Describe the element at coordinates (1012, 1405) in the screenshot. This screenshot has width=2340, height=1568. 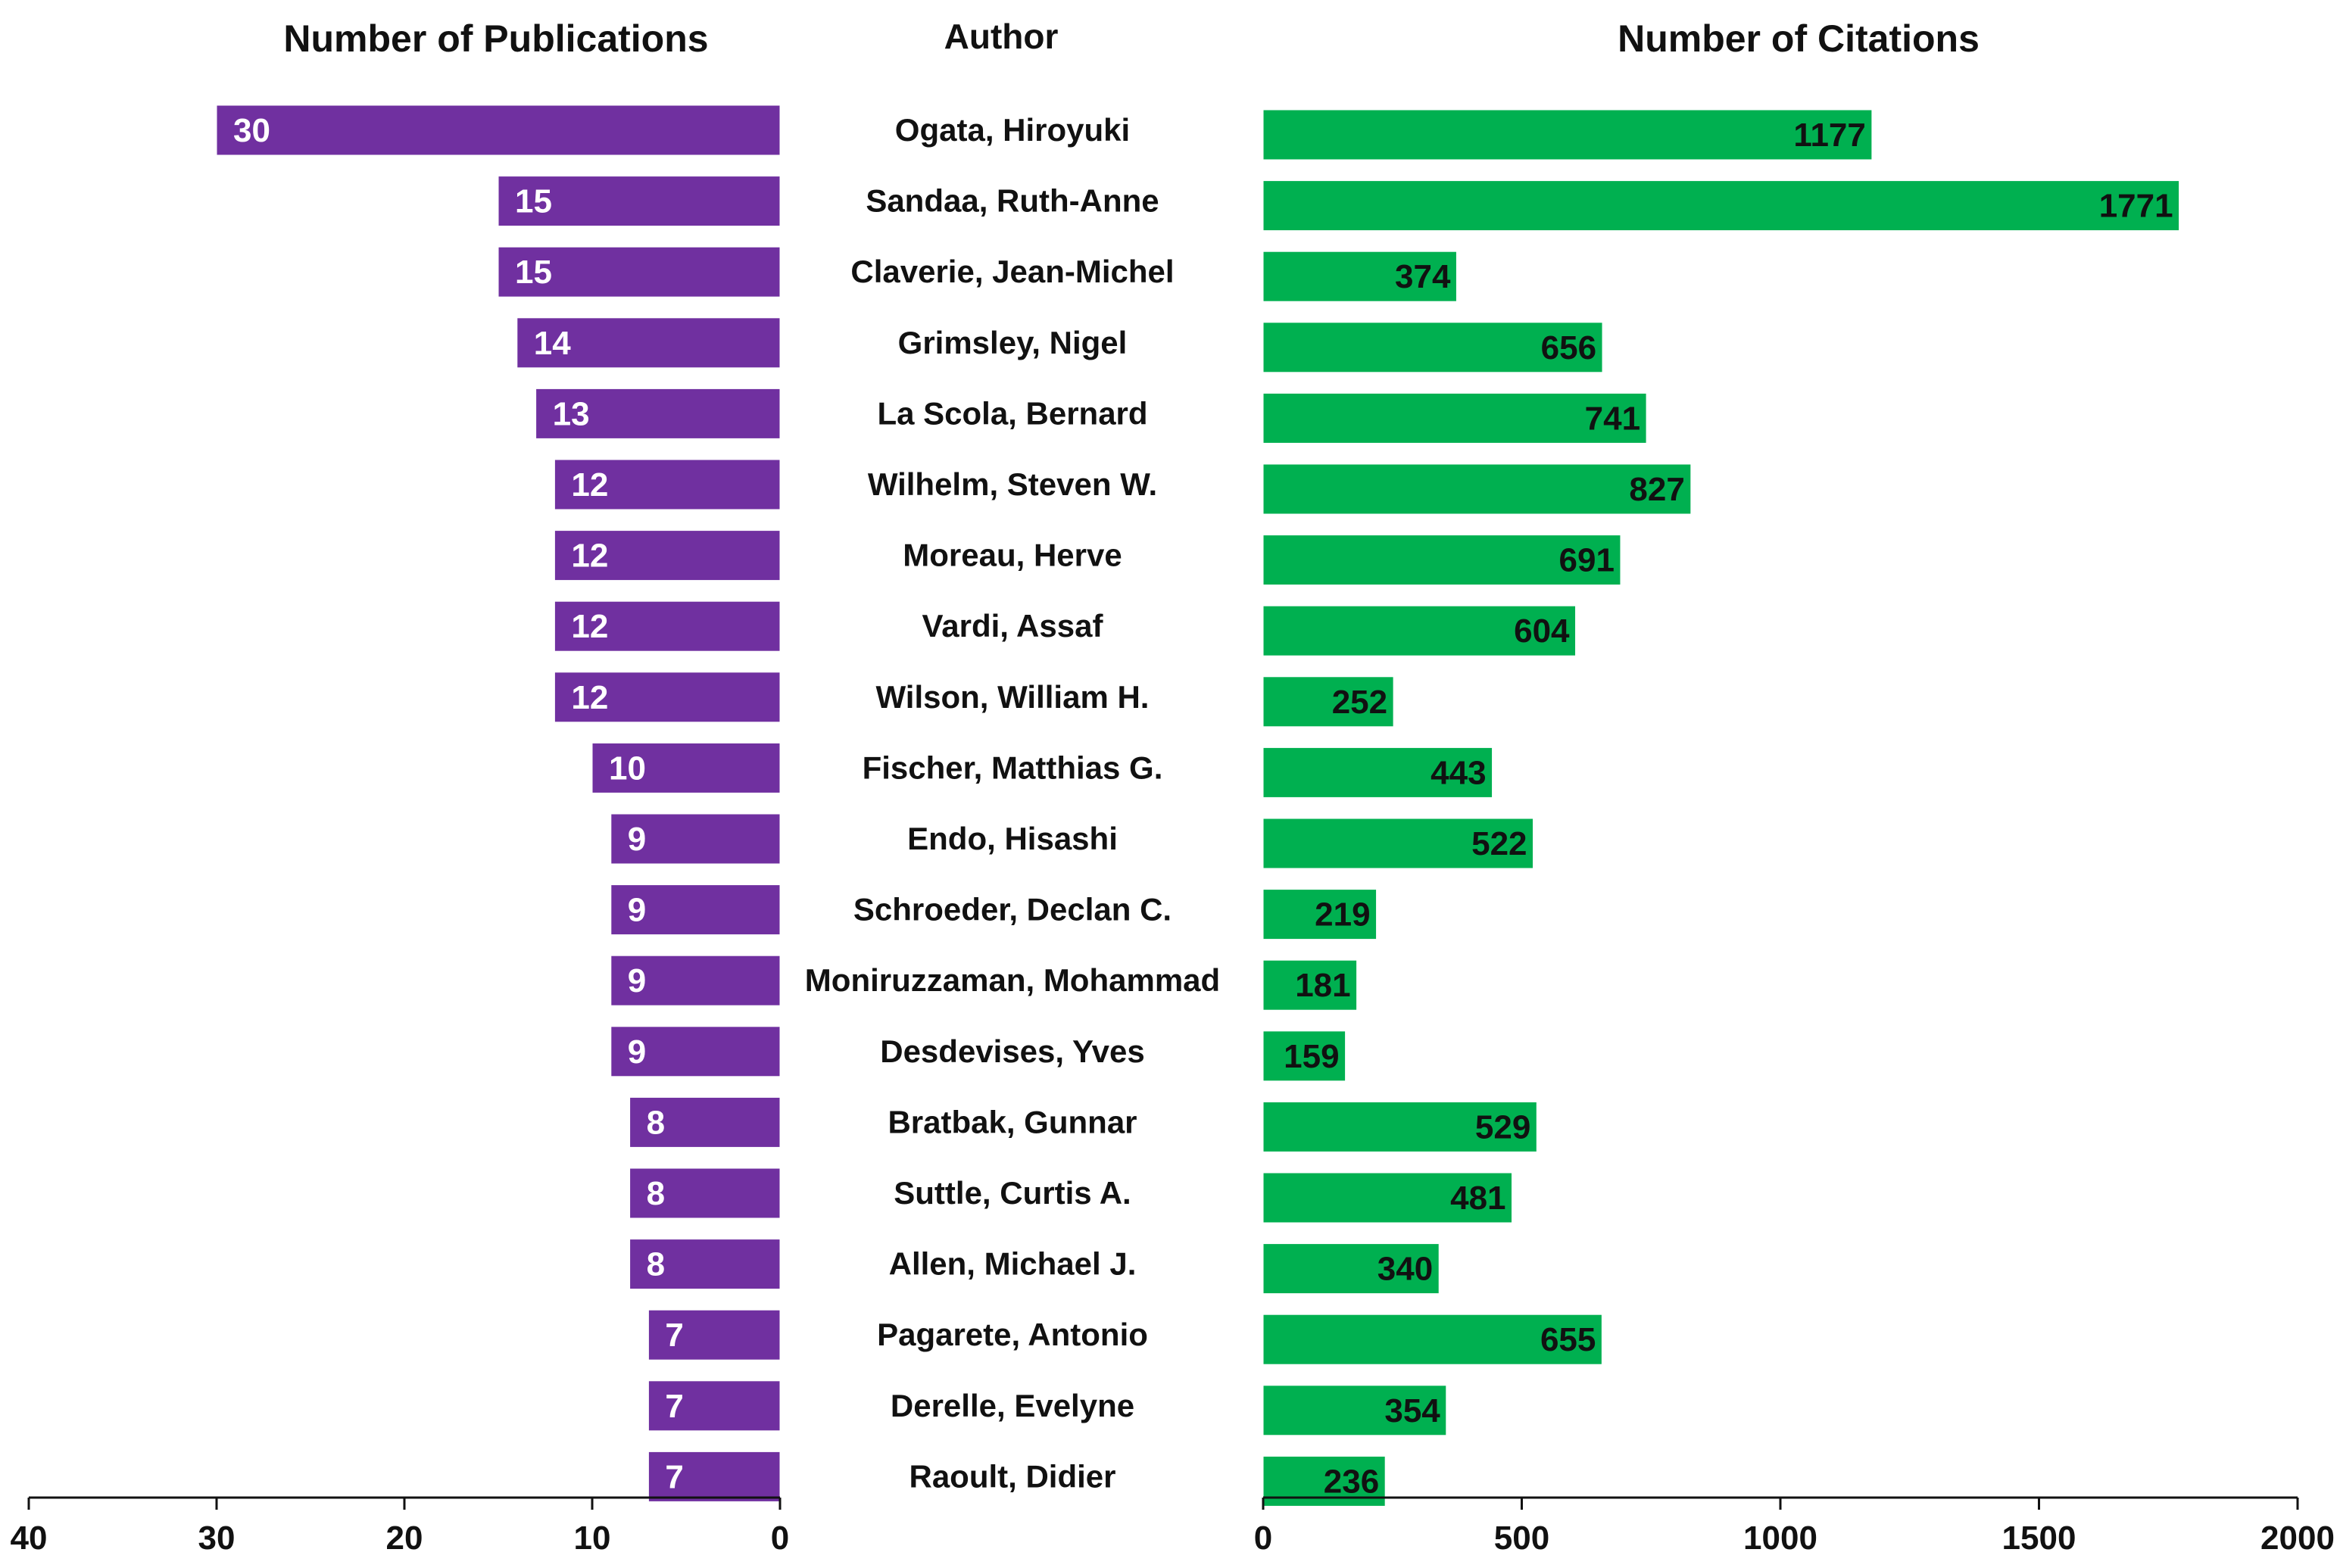
I see `author-name: Derelle, Evelyne` at that location.